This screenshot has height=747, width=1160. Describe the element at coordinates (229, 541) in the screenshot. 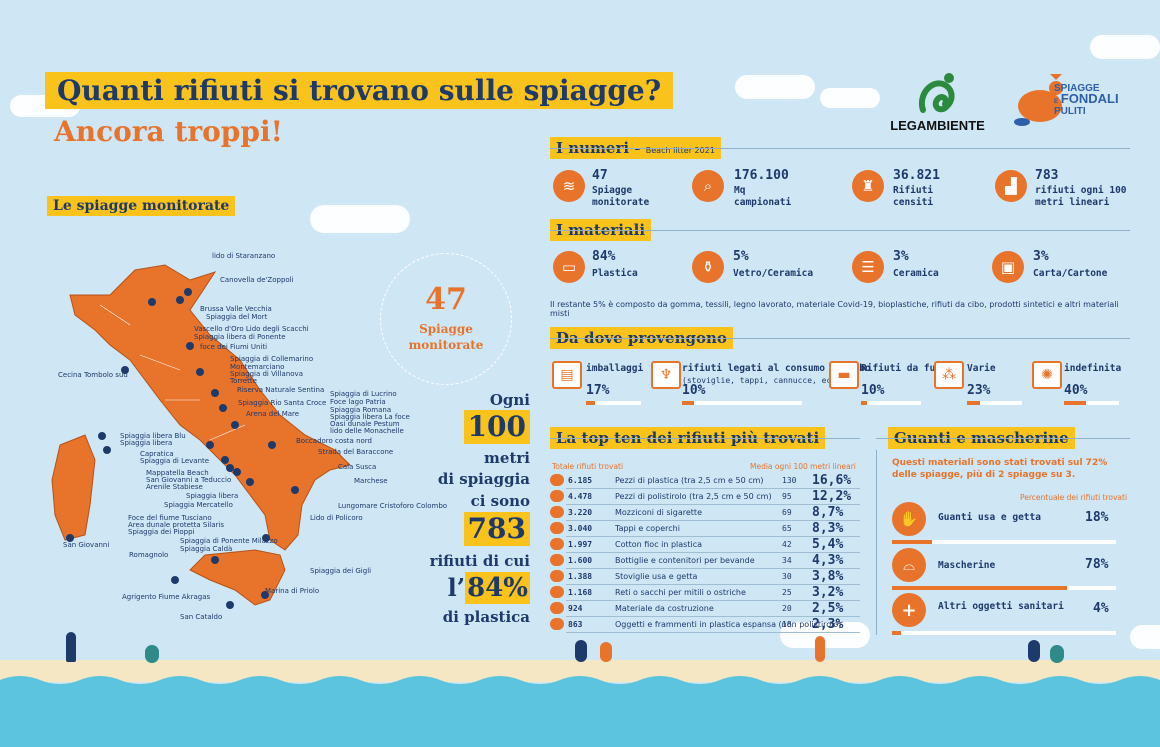

I see `place-label: Spiaggia di Ponente Milazzo` at that location.